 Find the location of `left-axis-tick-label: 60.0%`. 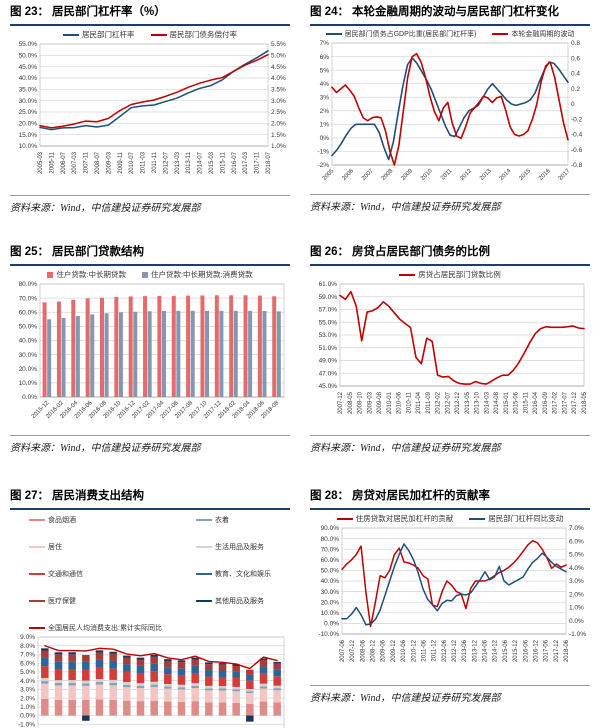

left-axis-tick-label: 60.0% is located at coordinates (28, 313).